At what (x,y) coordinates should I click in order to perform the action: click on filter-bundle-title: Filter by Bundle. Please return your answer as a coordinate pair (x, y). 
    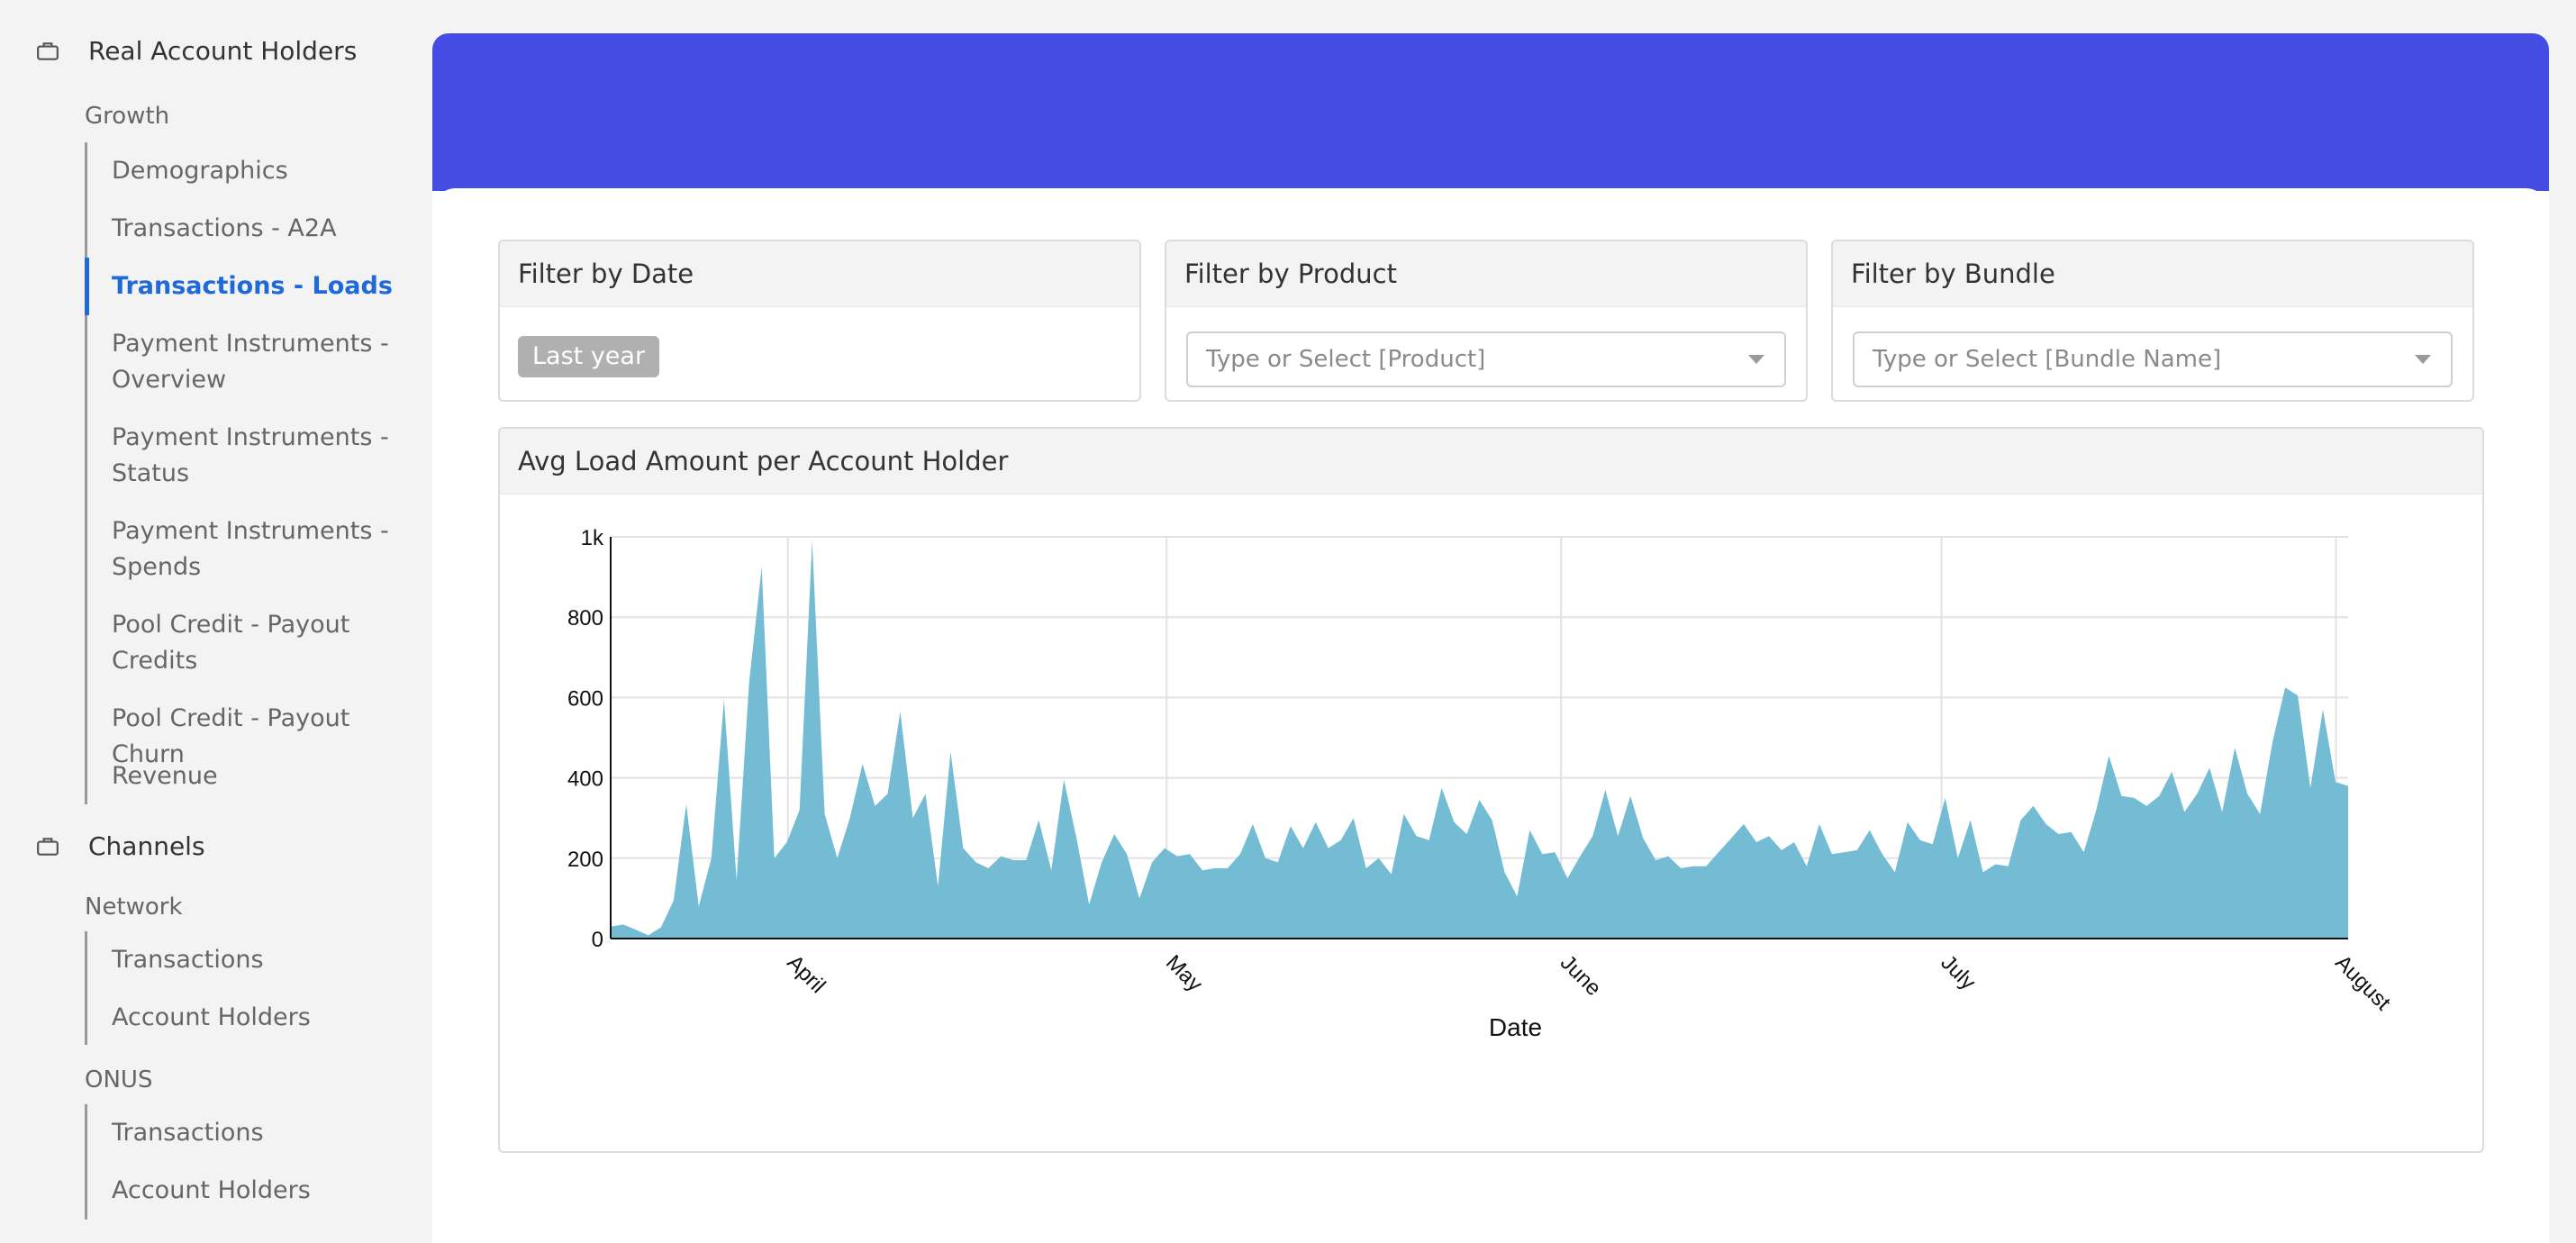
    Looking at the image, I should click on (2152, 274).